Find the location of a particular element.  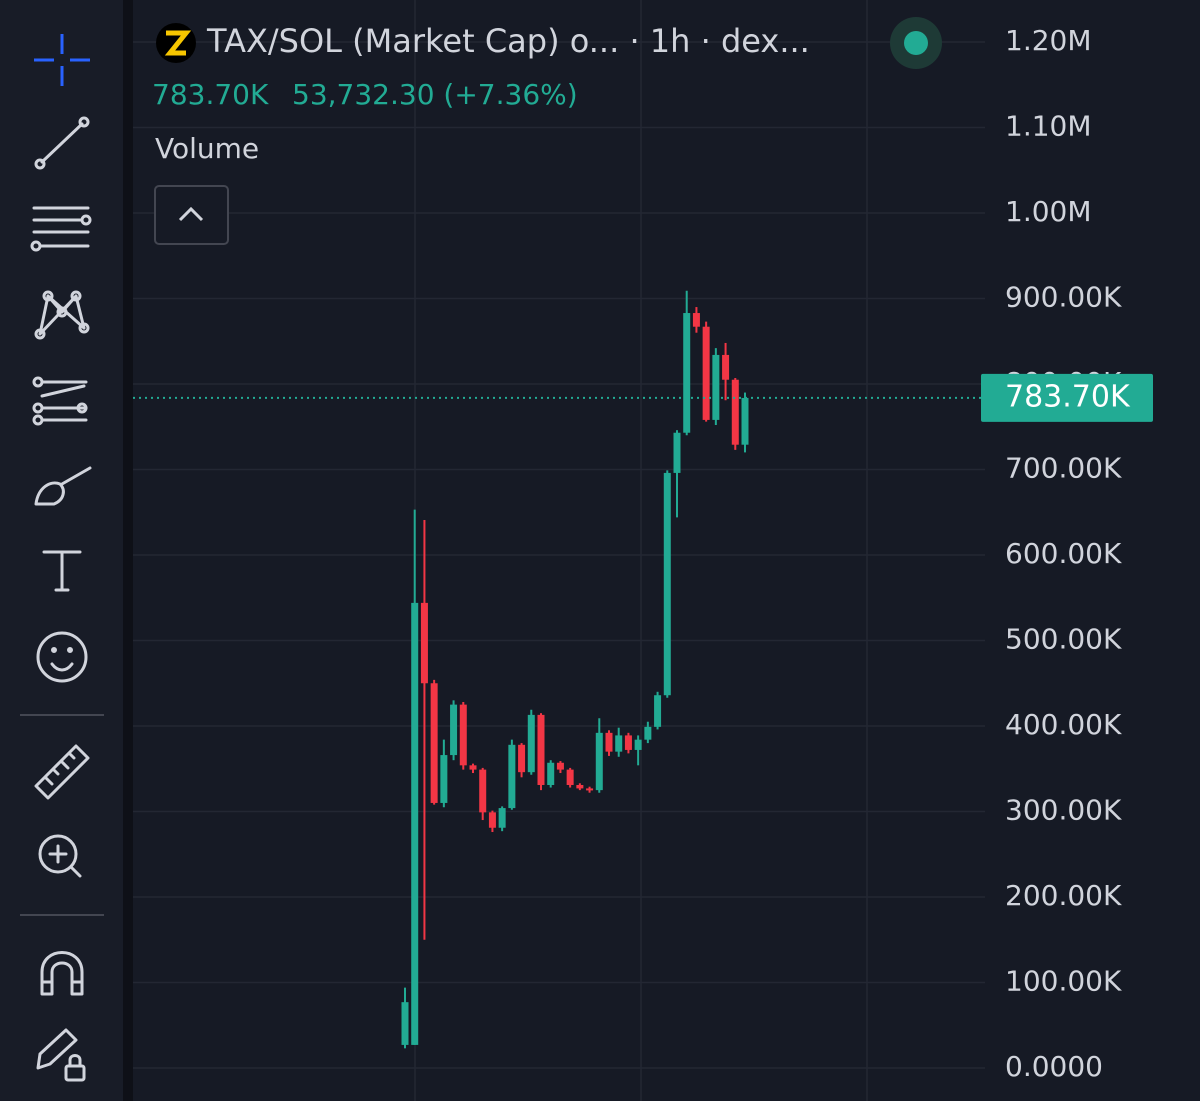

legend-close: 783.70K is located at coordinates (210, 94).